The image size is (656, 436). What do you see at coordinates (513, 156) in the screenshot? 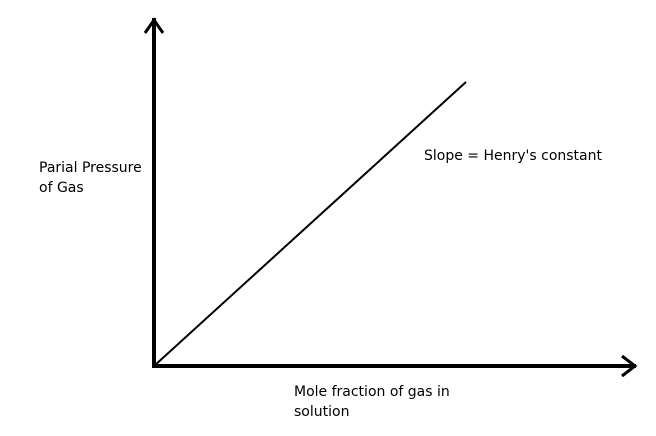
I see `slope-annotation: Slope = Henry's constant` at bounding box center [513, 156].